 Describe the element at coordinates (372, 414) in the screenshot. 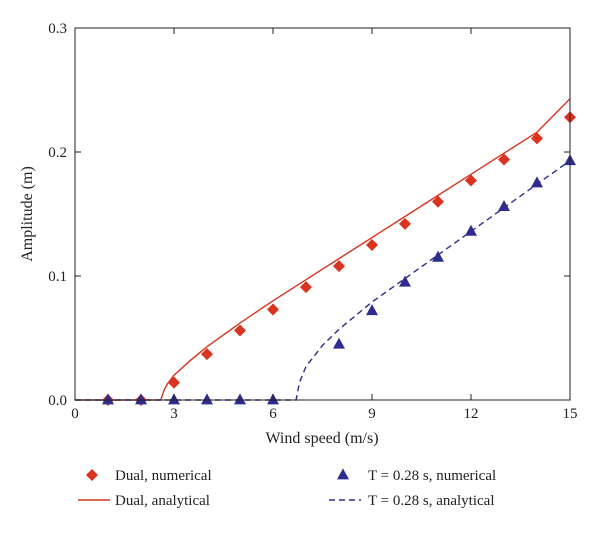

I see `x-tick-label: 9` at that location.